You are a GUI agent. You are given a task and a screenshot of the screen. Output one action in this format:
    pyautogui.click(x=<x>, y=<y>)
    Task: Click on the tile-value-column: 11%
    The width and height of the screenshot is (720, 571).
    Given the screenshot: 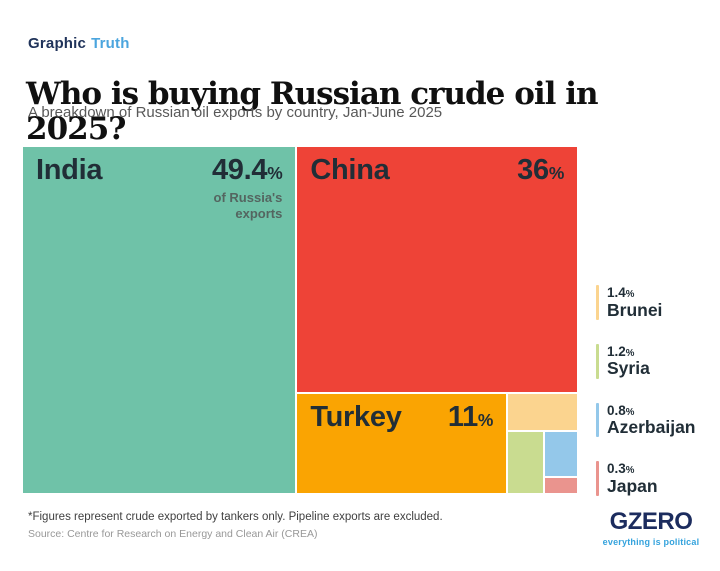 What is the action you would take?
    pyautogui.click(x=470, y=417)
    